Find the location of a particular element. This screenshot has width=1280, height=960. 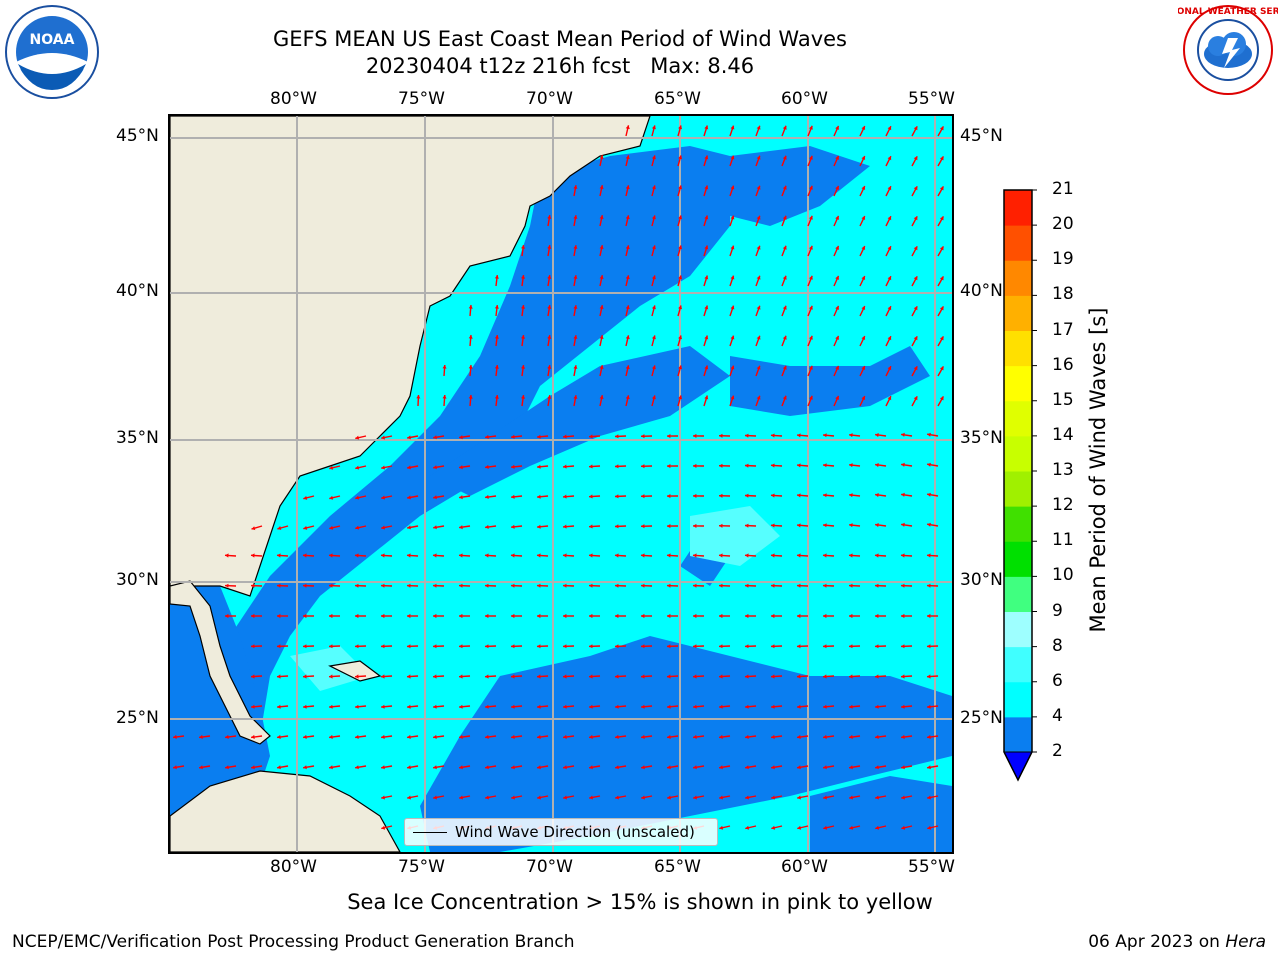

lon-label-bottom-80w: 80°W is located at coordinates (293, 867).